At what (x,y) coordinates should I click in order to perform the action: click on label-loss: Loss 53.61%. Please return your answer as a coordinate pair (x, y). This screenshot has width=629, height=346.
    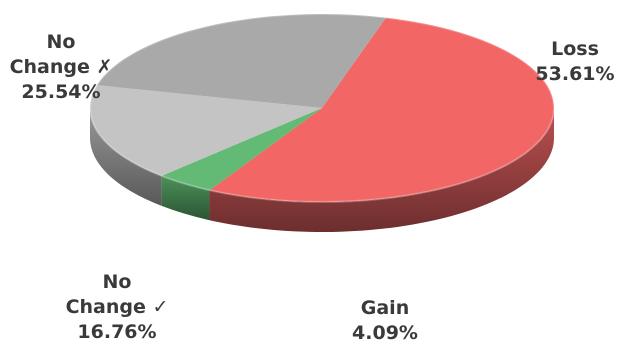
    Looking at the image, I should click on (575, 62).